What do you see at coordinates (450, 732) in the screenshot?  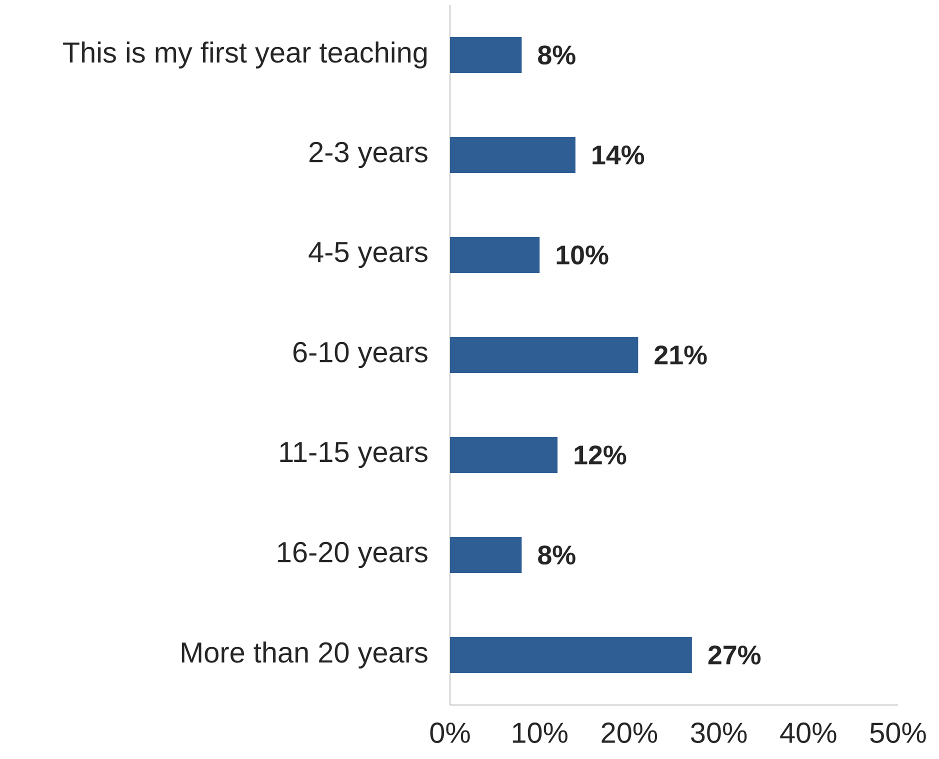 I see `x-tick-label: 0%` at bounding box center [450, 732].